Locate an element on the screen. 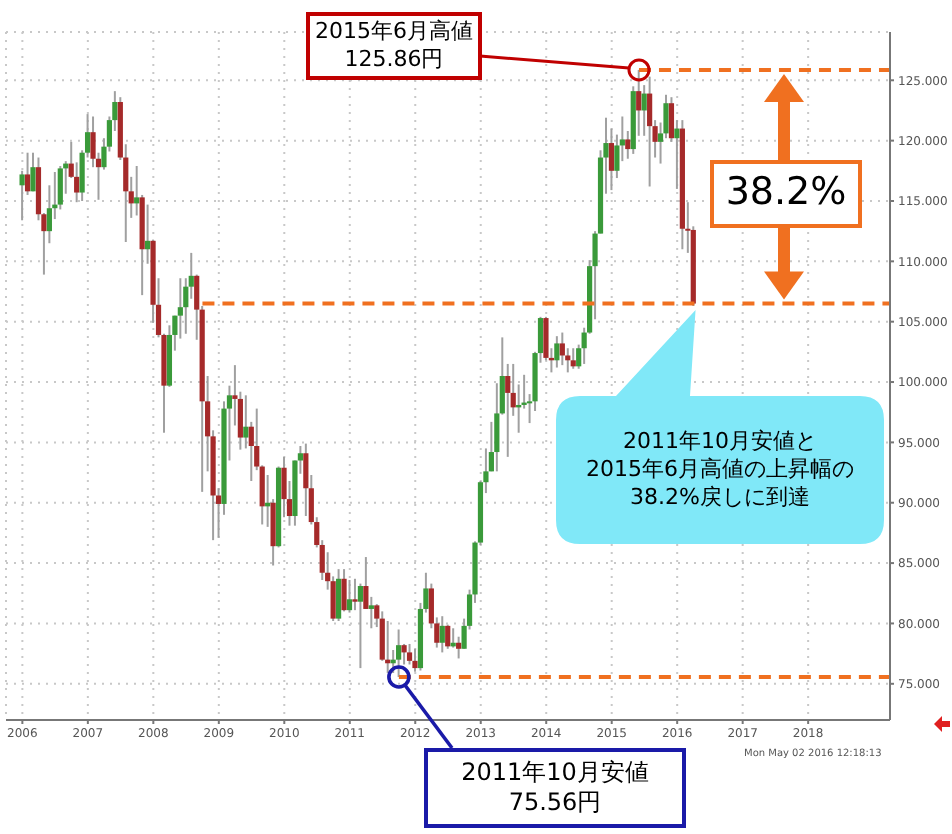 Image resolution: width=952 pixels, height=834 pixels. annotation: 2015年6月高値 125.86円 is located at coordinates (394, 45).